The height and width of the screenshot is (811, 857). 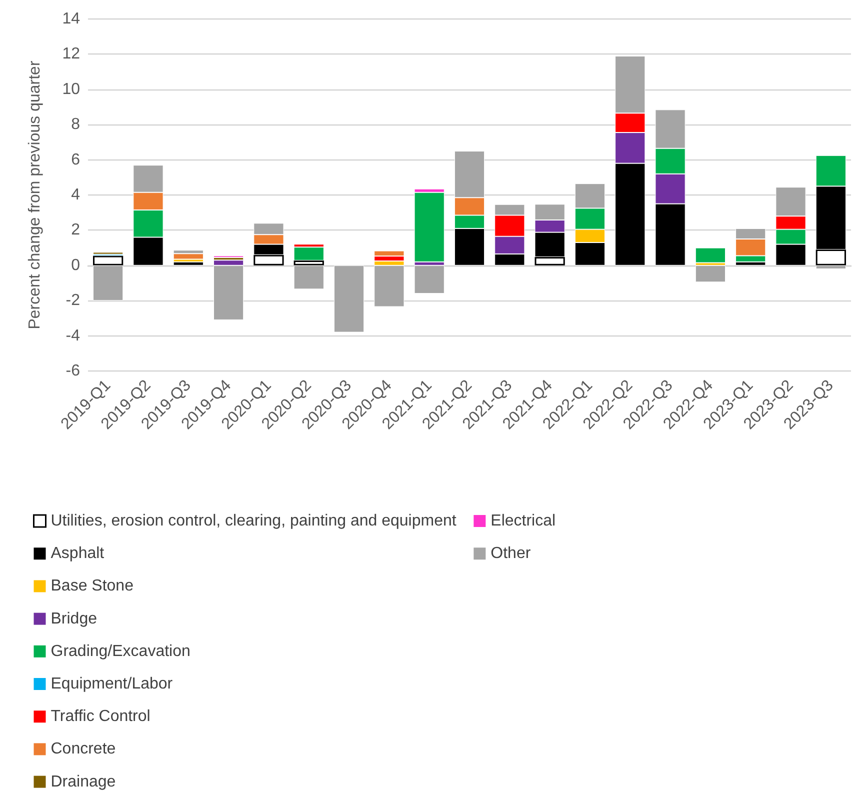 I want to click on legend-label: Equipment/Labor, so click(x=112, y=684).